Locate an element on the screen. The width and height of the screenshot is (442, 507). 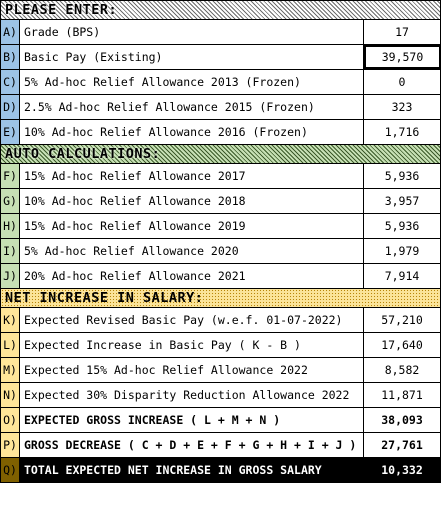
row-letter: D) is located at coordinates (10, 107).